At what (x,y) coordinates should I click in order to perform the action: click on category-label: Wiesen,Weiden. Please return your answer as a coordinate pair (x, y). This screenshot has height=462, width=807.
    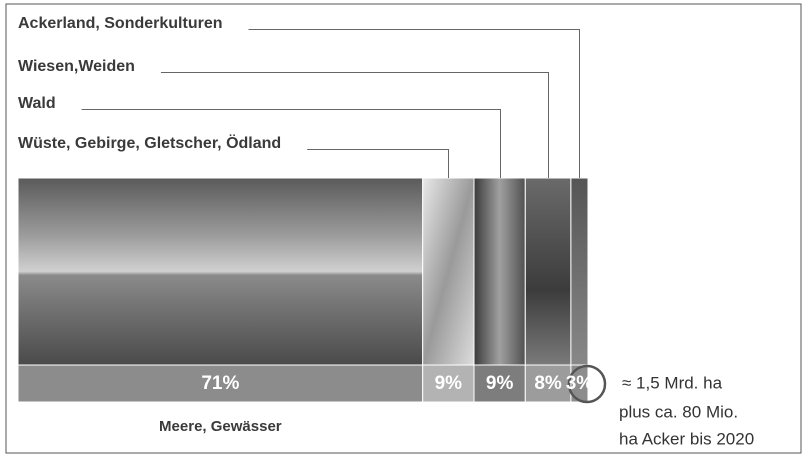
    Looking at the image, I should click on (76, 66).